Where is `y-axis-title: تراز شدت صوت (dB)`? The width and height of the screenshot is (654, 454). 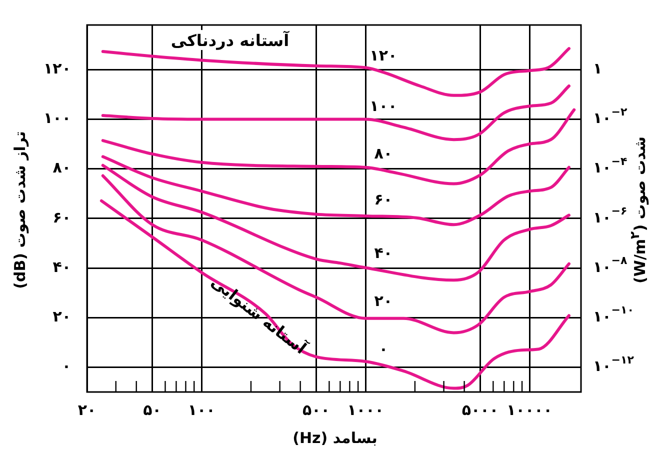
y-axis-title: تراز شدت صوت (dB) is located at coordinates (20, 210).